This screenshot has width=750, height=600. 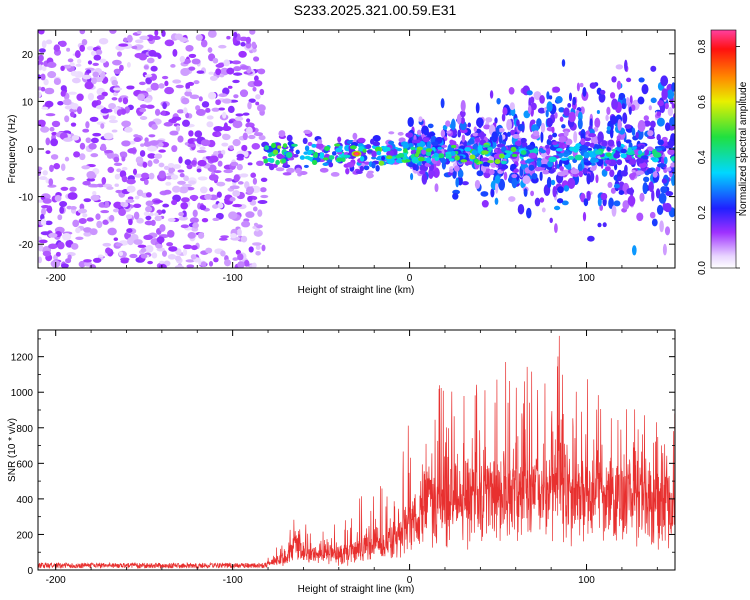 I want to click on y-tick-label: -20, so click(x=26, y=245).